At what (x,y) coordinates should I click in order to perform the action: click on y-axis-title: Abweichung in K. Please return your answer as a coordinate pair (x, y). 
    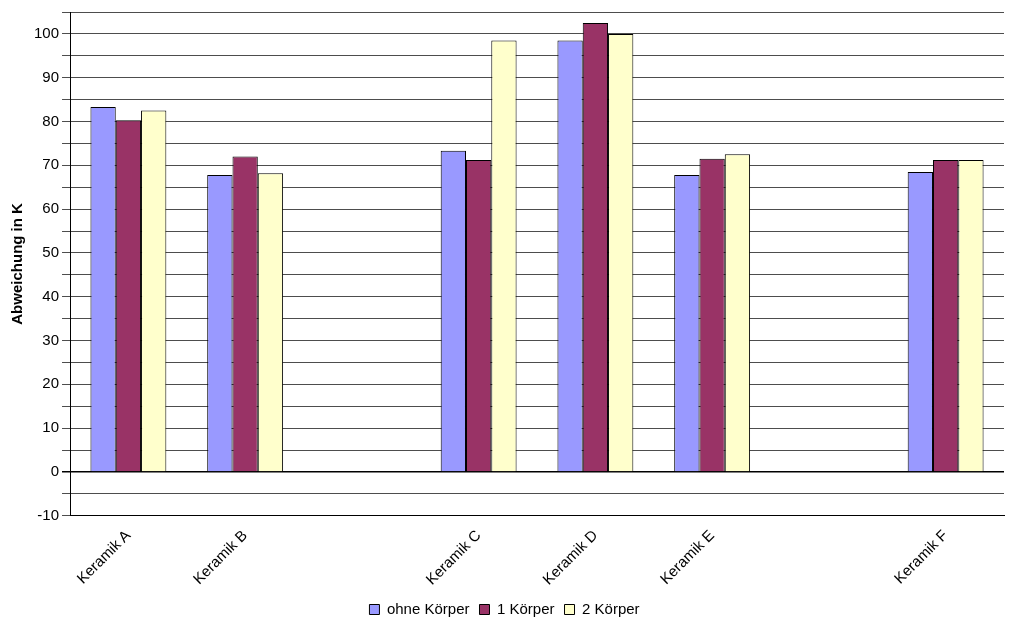
    Looking at the image, I should click on (17, 263).